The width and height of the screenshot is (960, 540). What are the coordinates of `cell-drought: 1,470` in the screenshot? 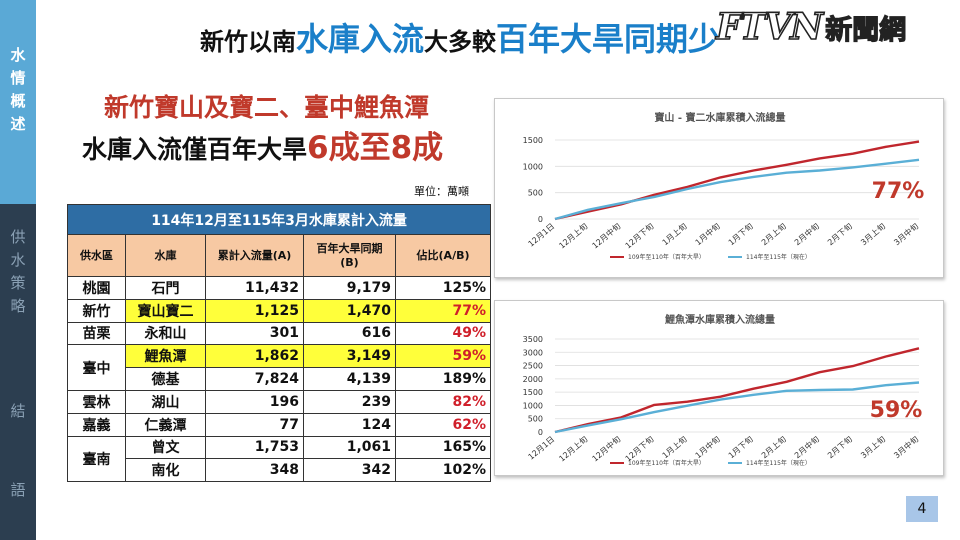 It's located at (349, 310).